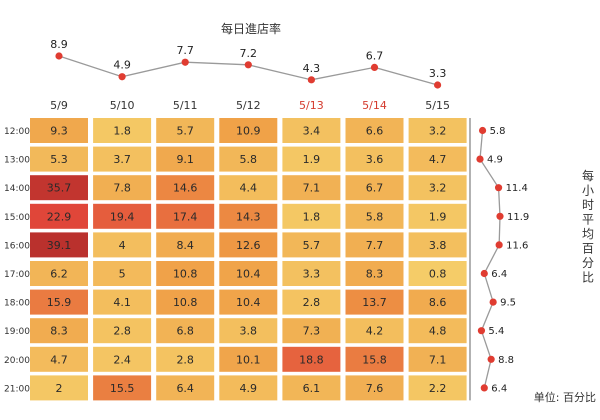  I want to click on cell-value-label: 3.4, so click(312, 131).